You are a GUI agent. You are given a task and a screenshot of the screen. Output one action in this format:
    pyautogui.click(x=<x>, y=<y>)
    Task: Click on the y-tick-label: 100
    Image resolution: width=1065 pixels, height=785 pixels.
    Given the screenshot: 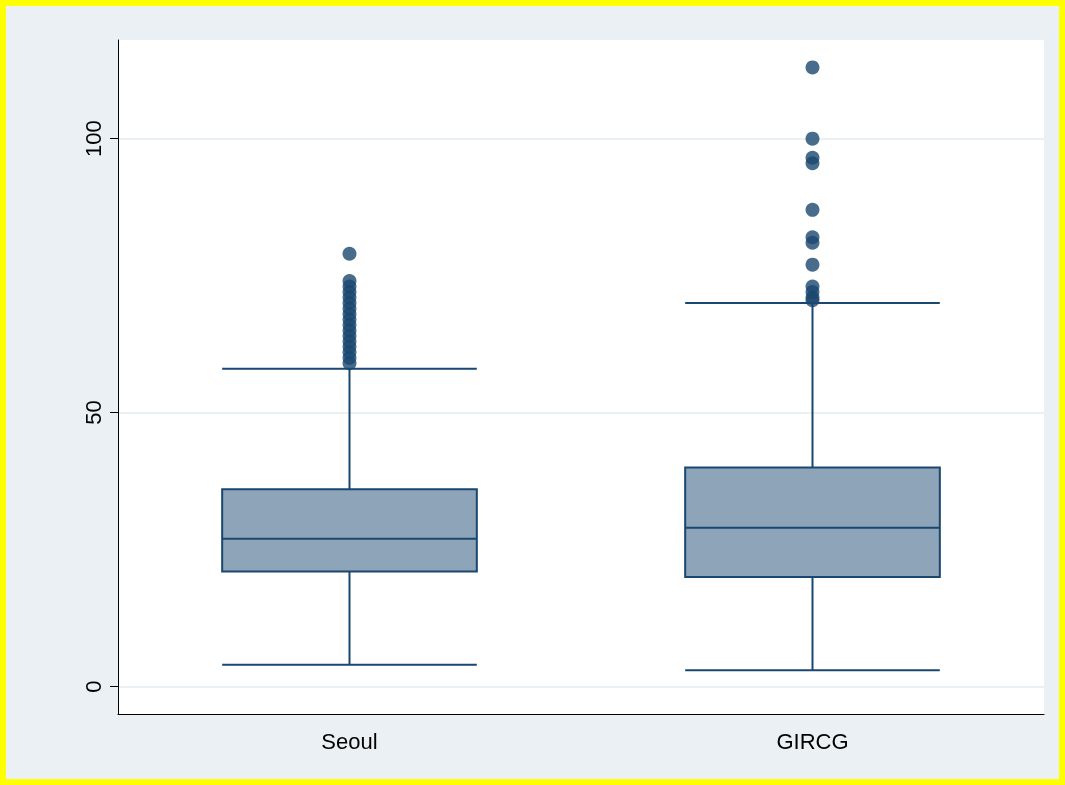 What is the action you would take?
    pyautogui.click(x=93, y=138)
    